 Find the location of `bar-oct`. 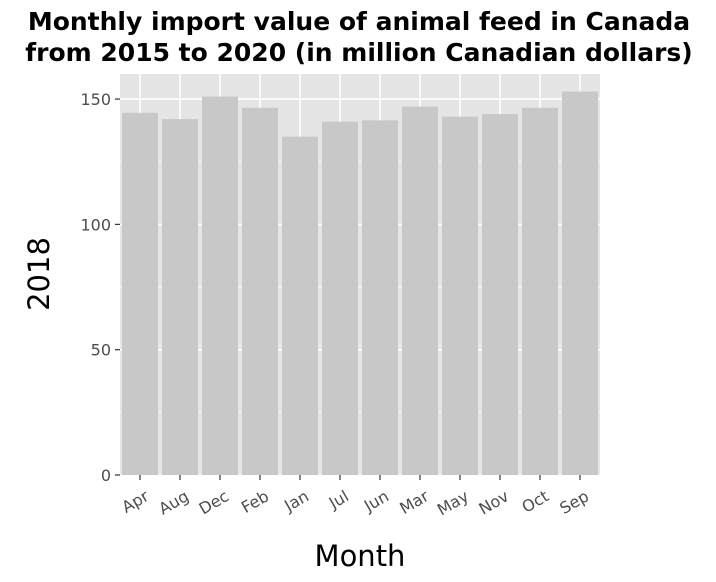

bar-oct is located at coordinates (540, 291).